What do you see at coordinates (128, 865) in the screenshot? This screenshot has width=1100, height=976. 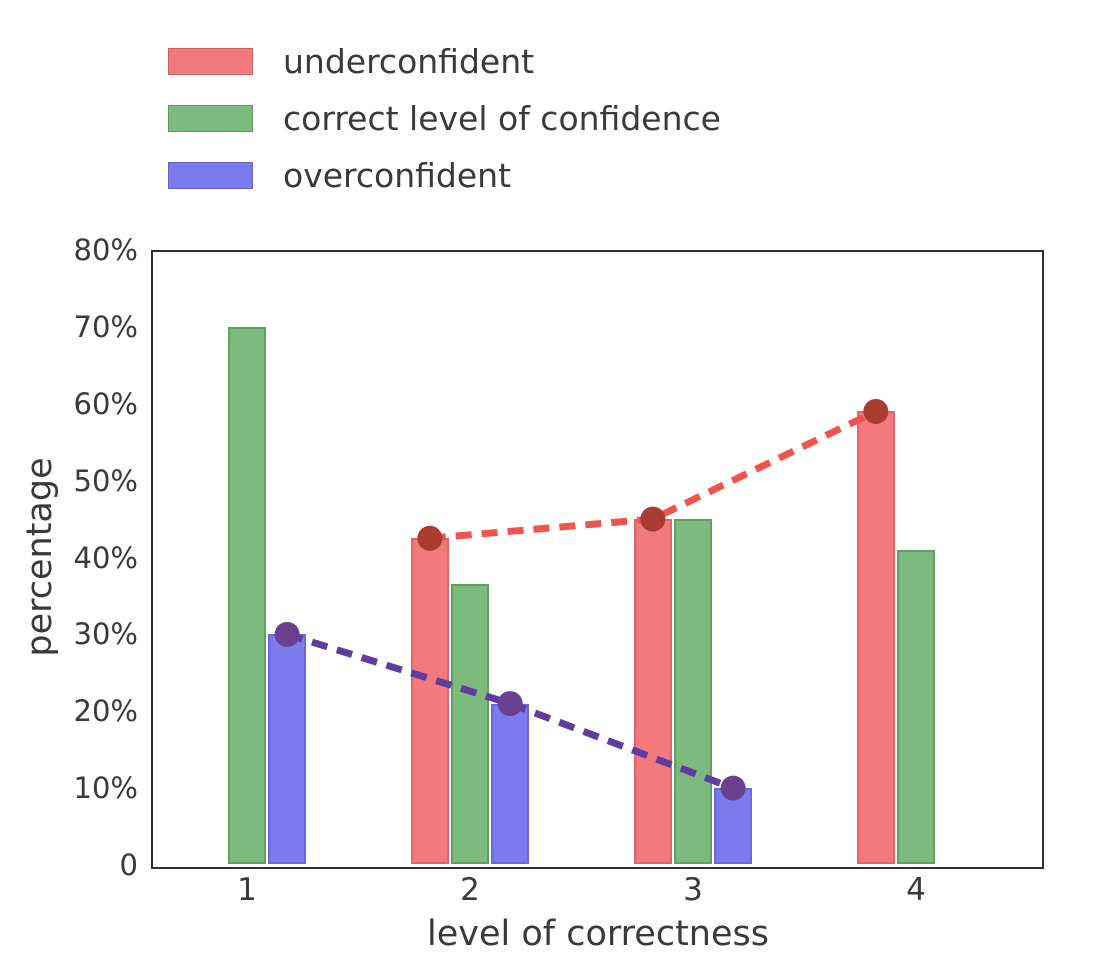 I see `y-tick-0: 0` at bounding box center [128, 865].